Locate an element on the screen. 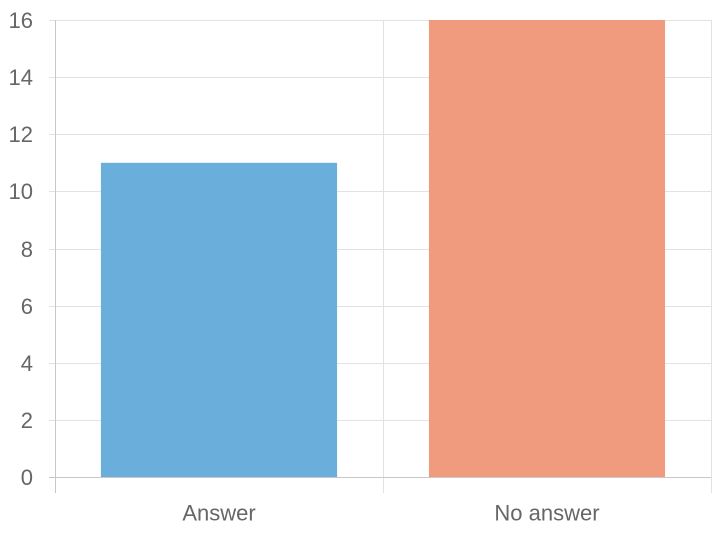 The image size is (712, 539). x-tick-label: Answer is located at coordinates (218, 513).